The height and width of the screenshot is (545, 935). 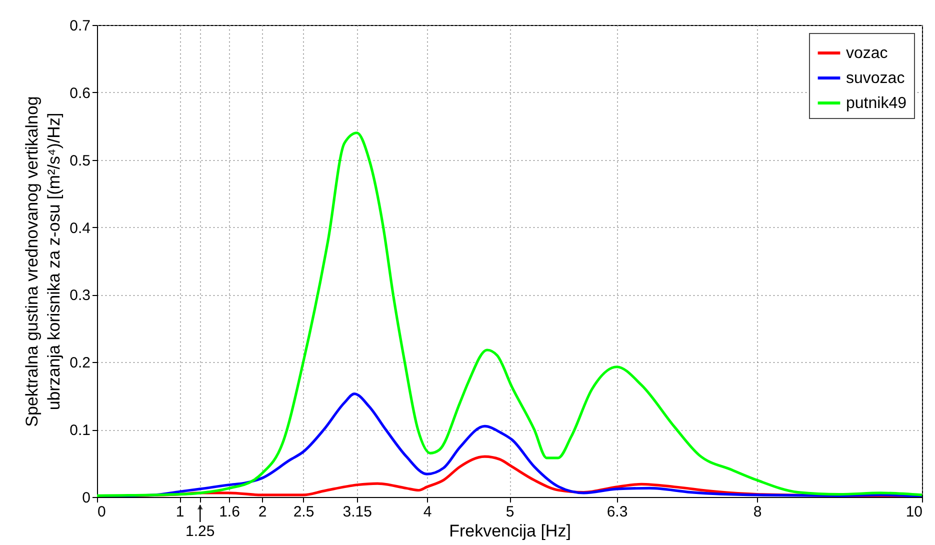 I want to click on y-tick-label: 0.4, so click(x=80, y=228).